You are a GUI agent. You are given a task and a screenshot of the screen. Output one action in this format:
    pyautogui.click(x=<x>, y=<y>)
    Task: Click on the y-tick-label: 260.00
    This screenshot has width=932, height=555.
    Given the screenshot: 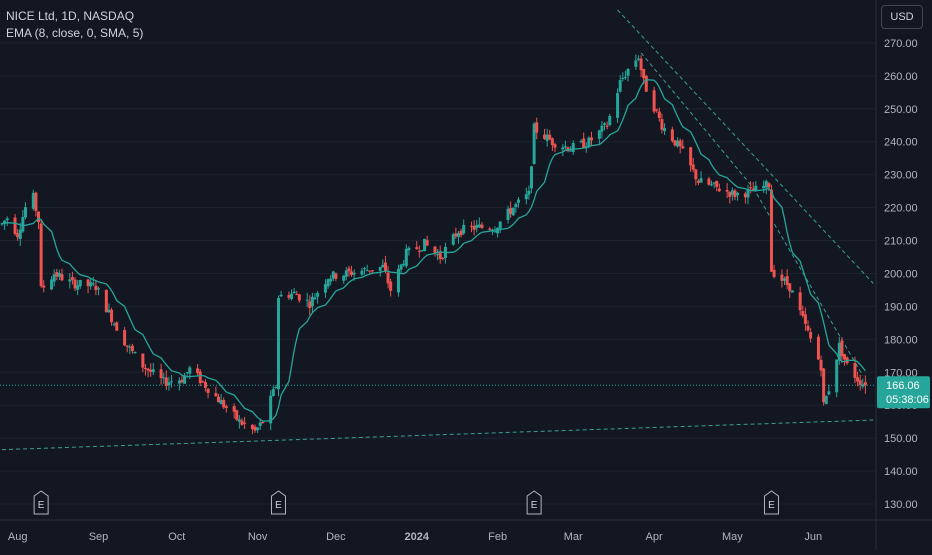 What is the action you would take?
    pyautogui.click(x=901, y=77)
    